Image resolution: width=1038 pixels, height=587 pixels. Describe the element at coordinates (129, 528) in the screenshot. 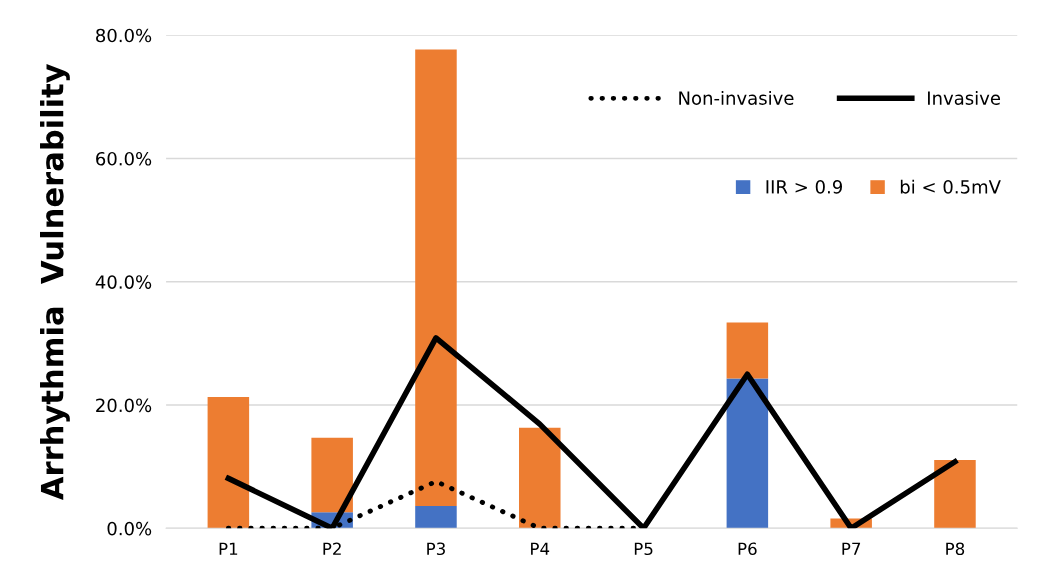

I see `y-tick-label: 0.0%` at that location.